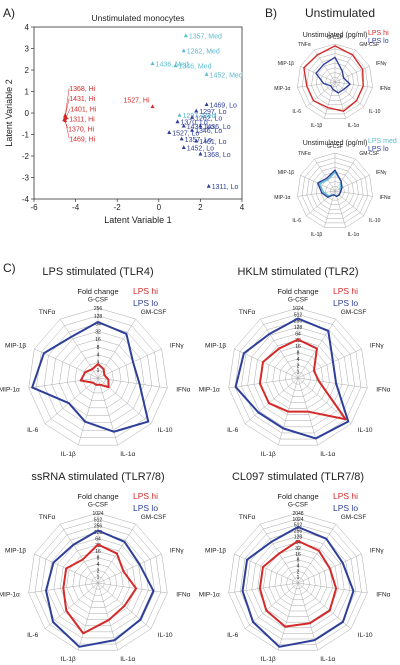 The height and width of the screenshot is (665, 400). What do you see at coordinates (98, 332) in the screenshot?
I see `radar-tick-label: 32` at bounding box center [98, 332].